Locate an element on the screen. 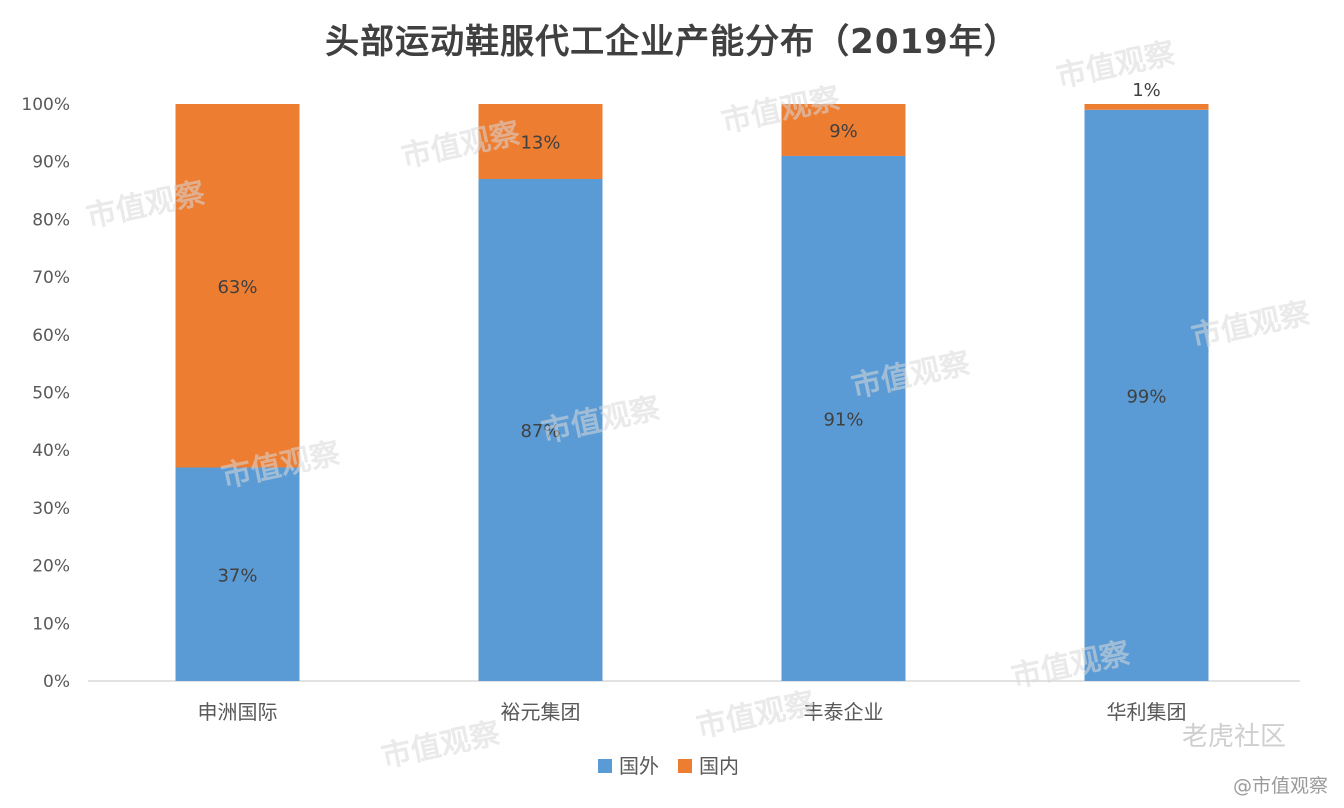  legend-label: 国内 is located at coordinates (719, 766).